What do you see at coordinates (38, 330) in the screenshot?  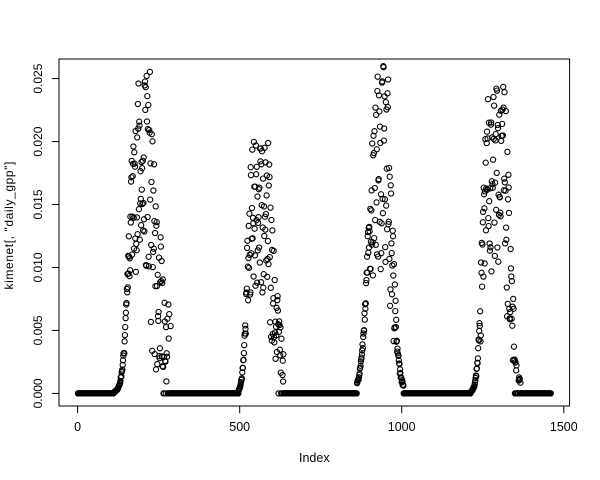 I see `svg-text: 0.005` at bounding box center [38, 330].